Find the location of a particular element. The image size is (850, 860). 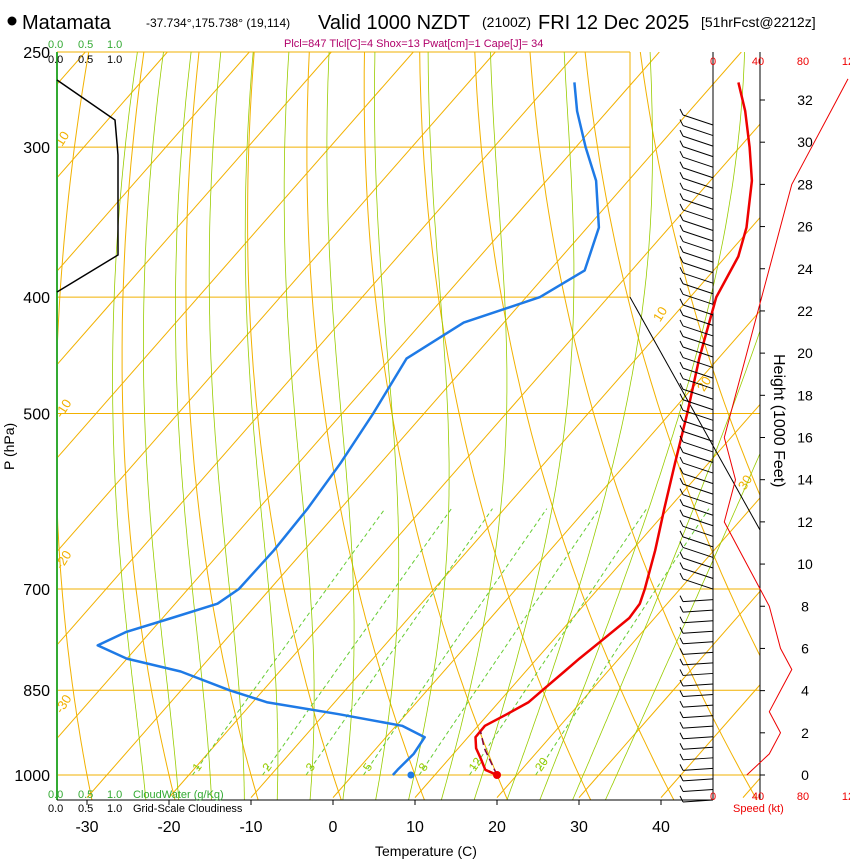

speed-bottom-tick: 12 is located at coordinates (846, 797).